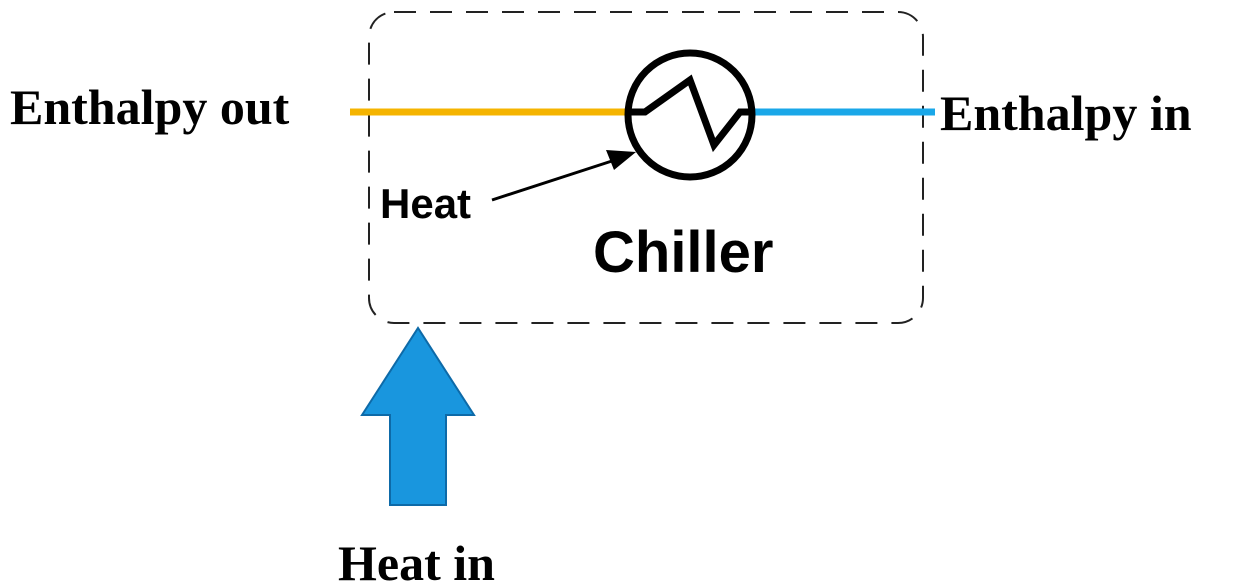 This screenshot has width=1242, height=588. I want to click on heat-in-arrow, so click(418, 416).